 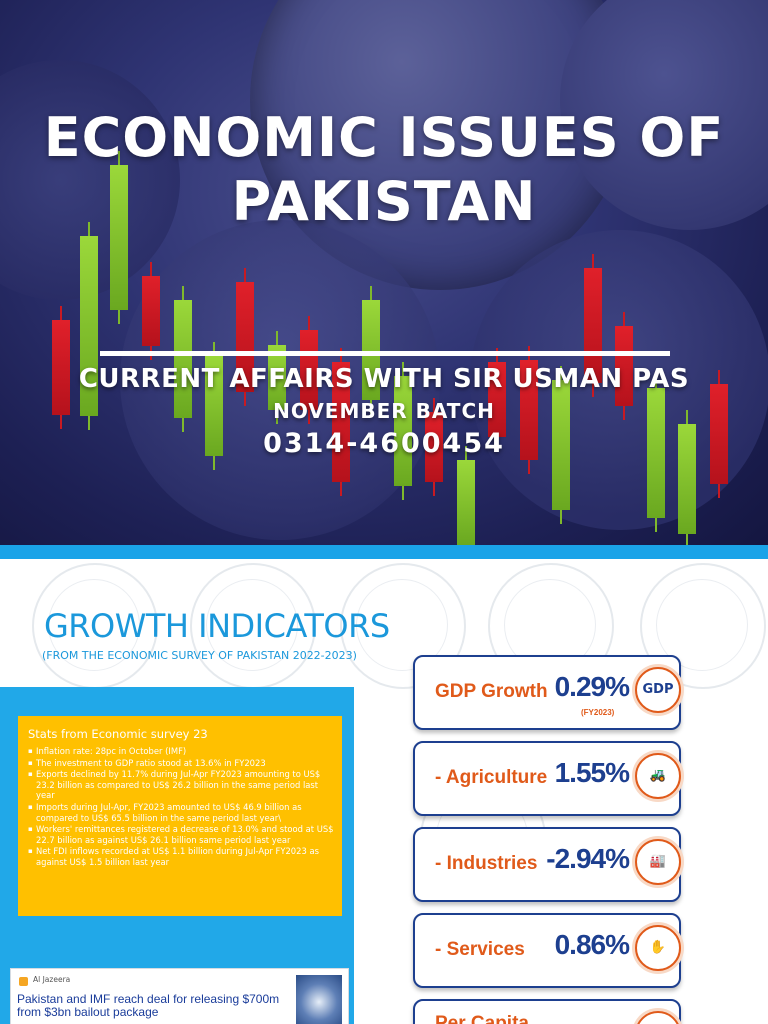 What do you see at coordinates (384, 411) in the screenshot?
I see `batch-label: NOVEMBER BATCH` at bounding box center [384, 411].